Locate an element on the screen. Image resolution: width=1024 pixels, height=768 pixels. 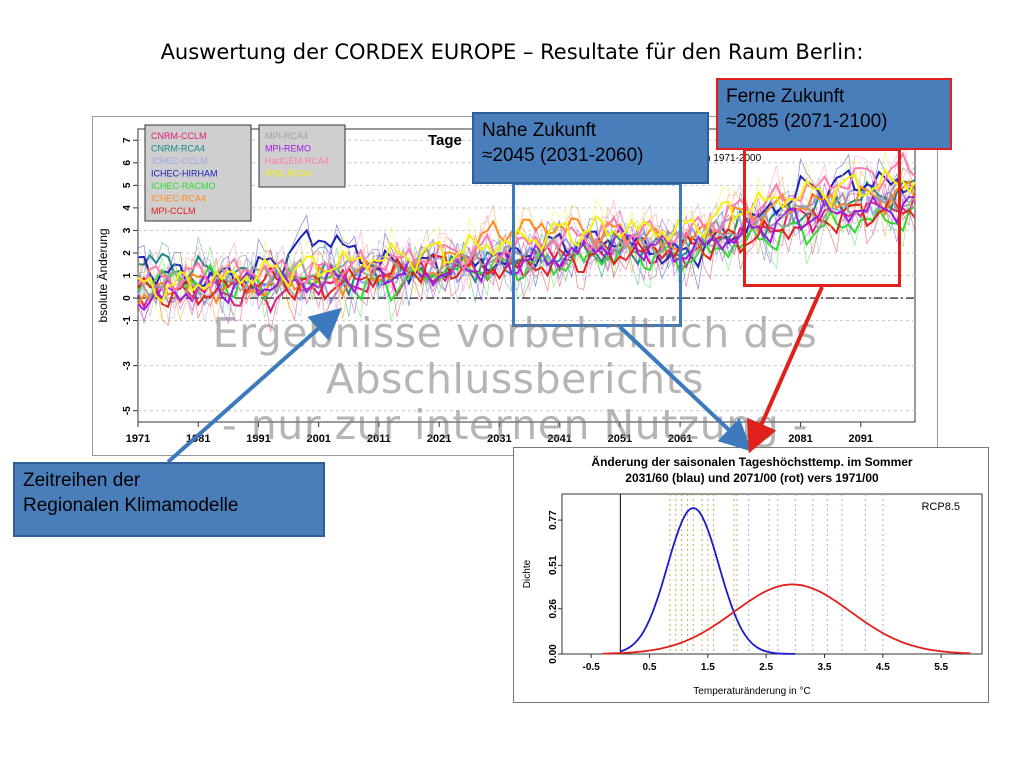
x-tick-label: 1971 is located at coordinates (138, 439).